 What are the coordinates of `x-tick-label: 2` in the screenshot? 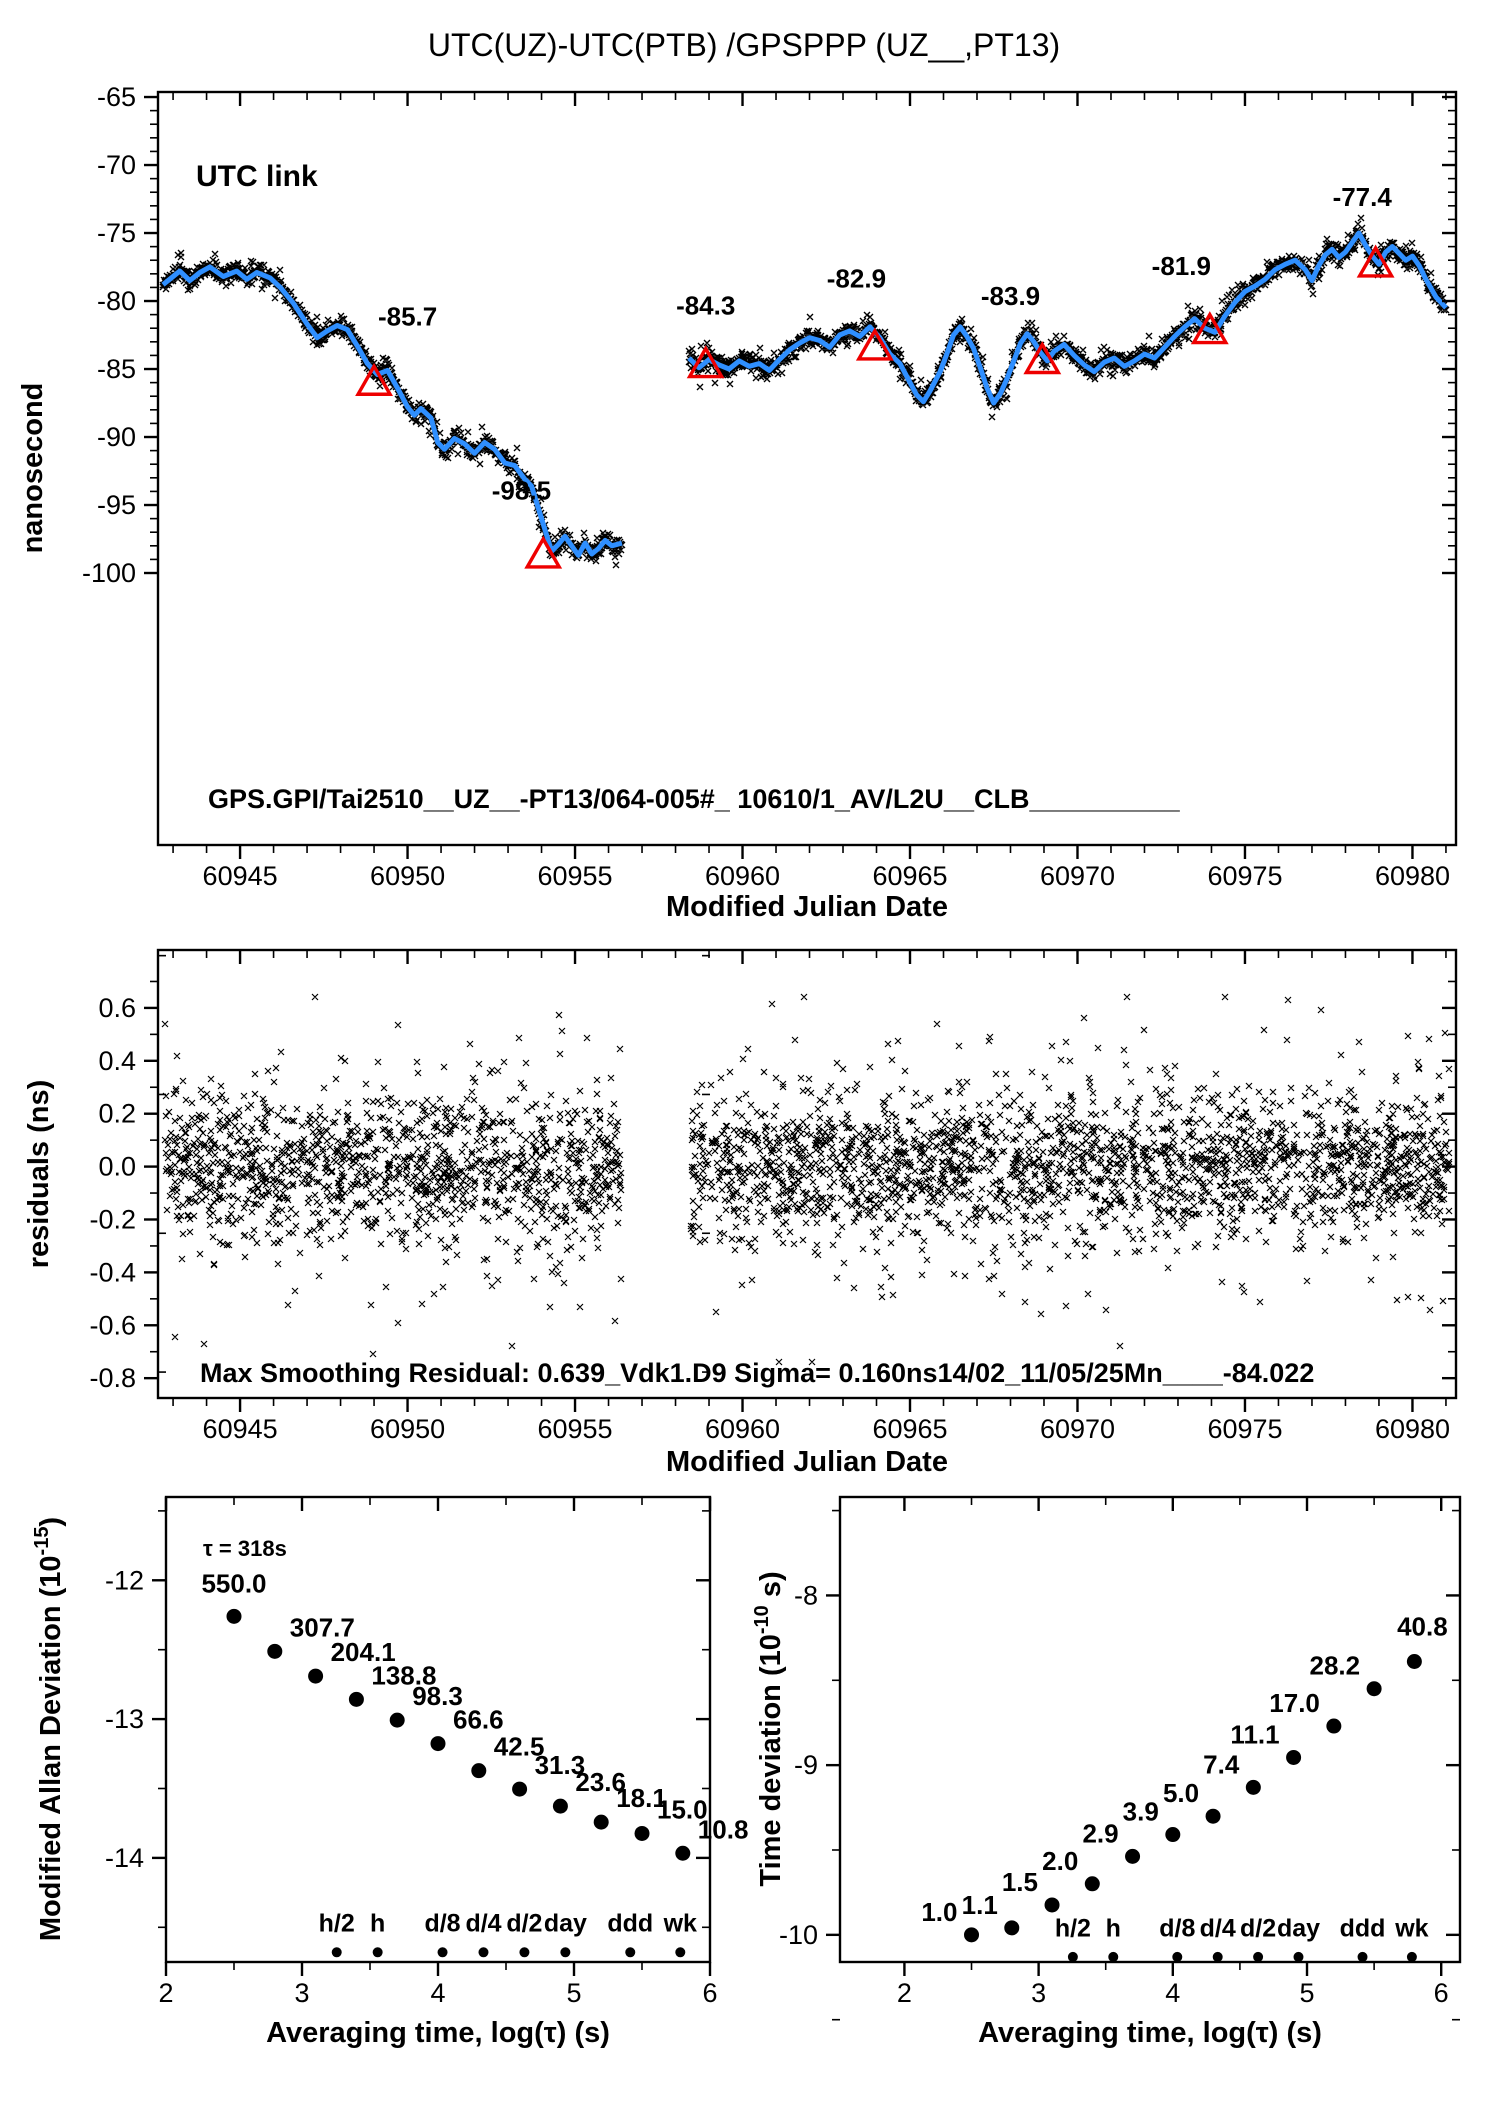 It's located at (904, 1993).